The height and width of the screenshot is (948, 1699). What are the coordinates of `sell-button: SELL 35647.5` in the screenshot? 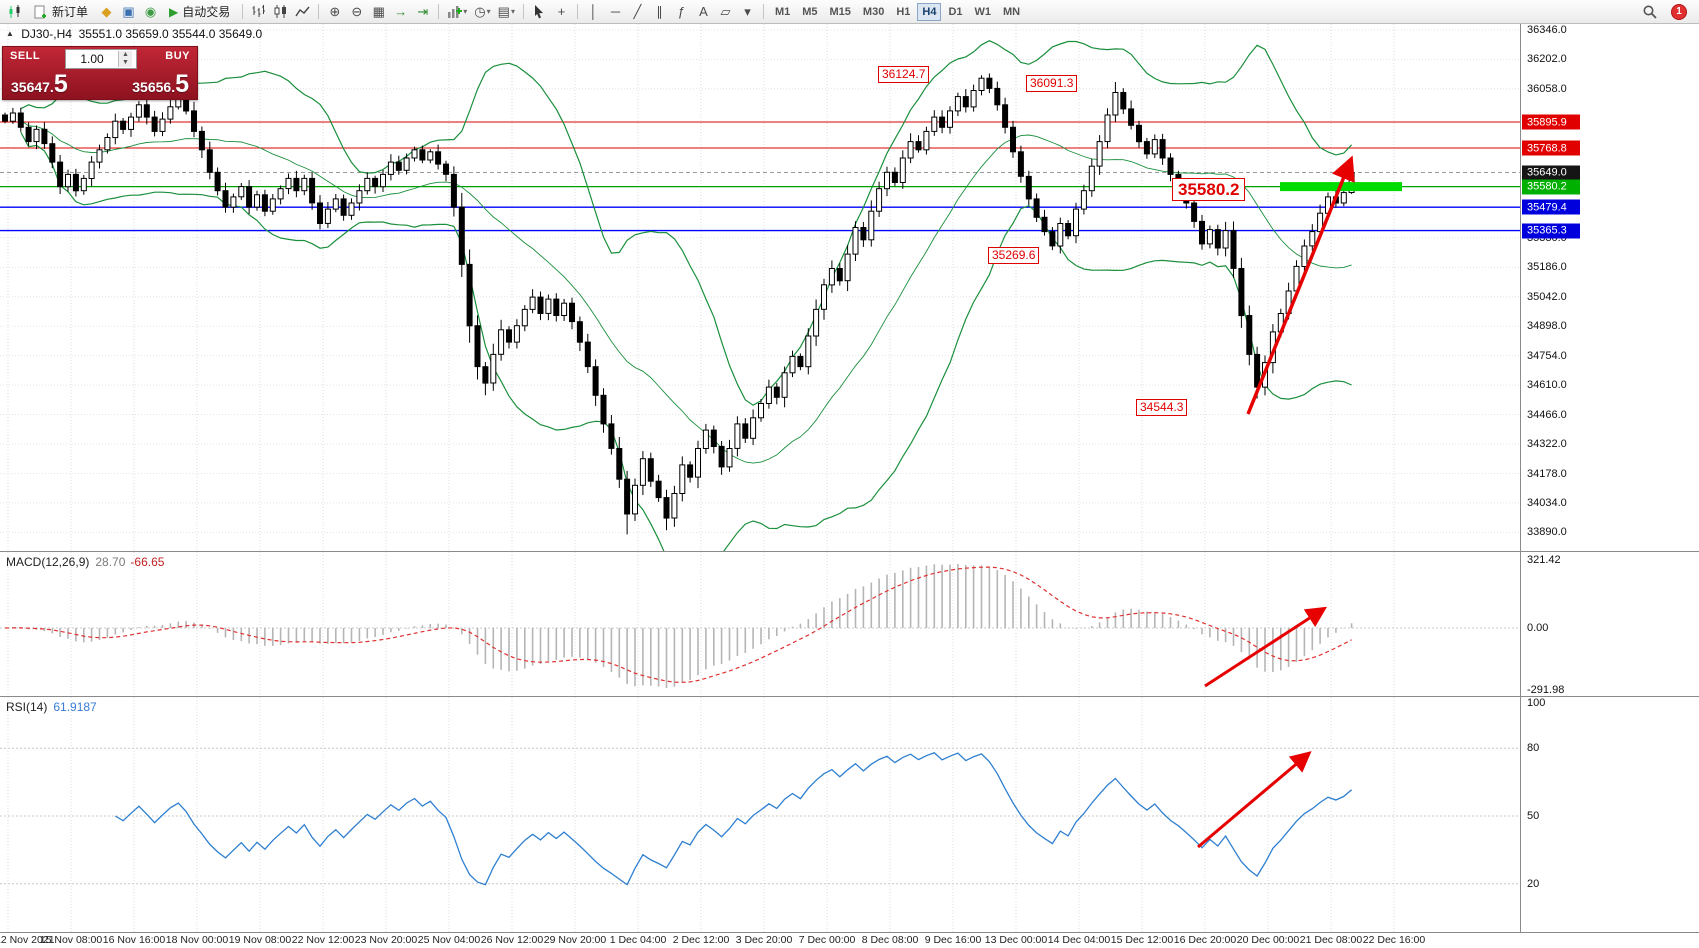 It's located at (52, 74).